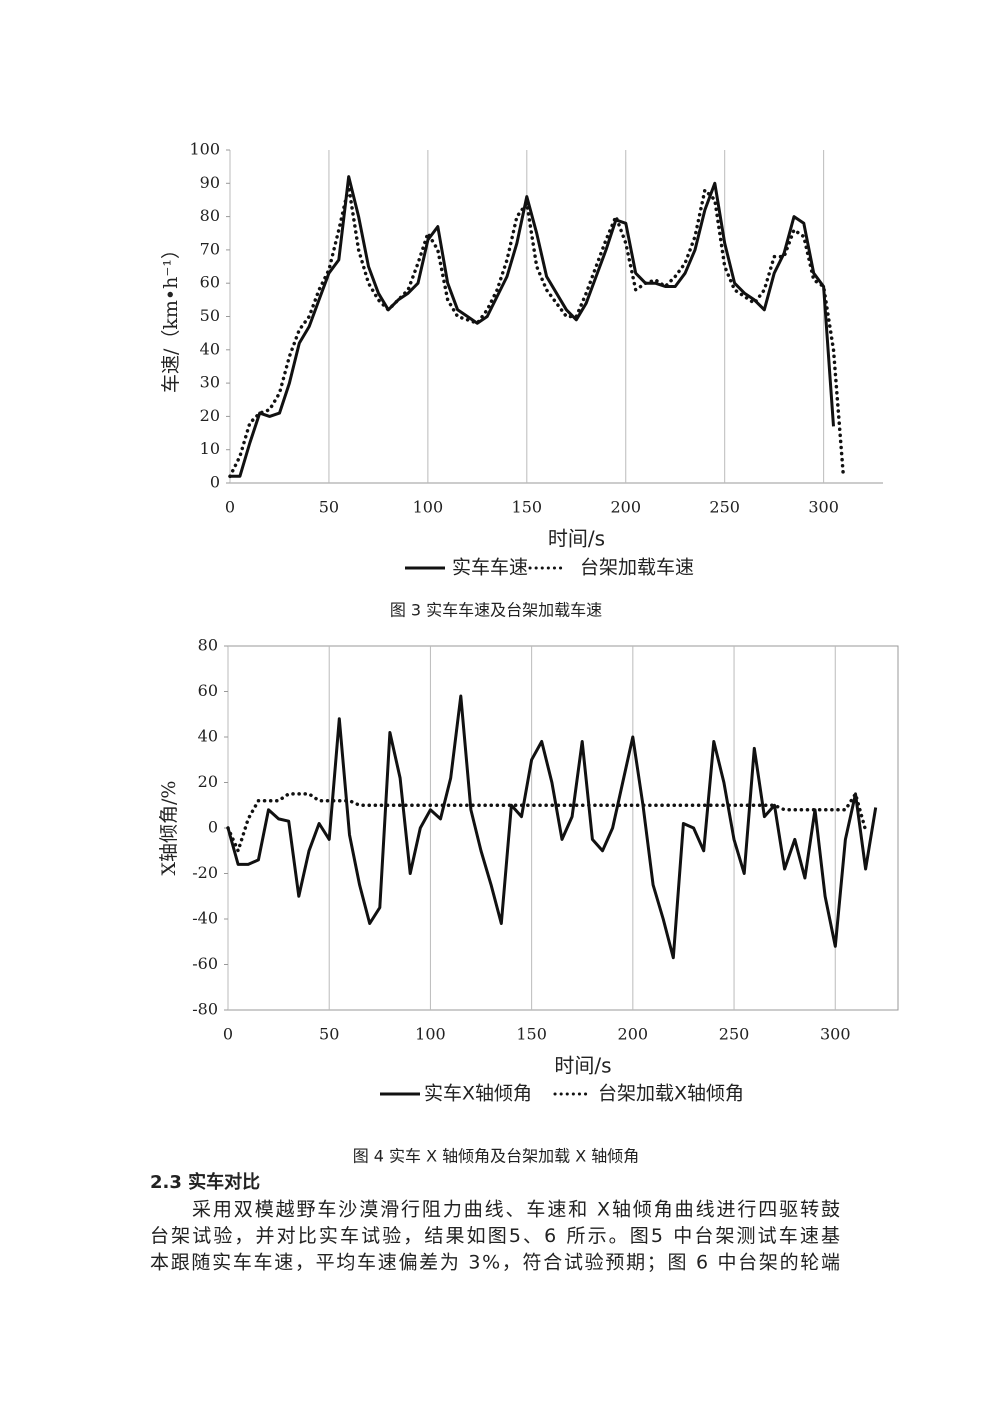  I want to click on y-tick-label: -60, so click(205, 963).